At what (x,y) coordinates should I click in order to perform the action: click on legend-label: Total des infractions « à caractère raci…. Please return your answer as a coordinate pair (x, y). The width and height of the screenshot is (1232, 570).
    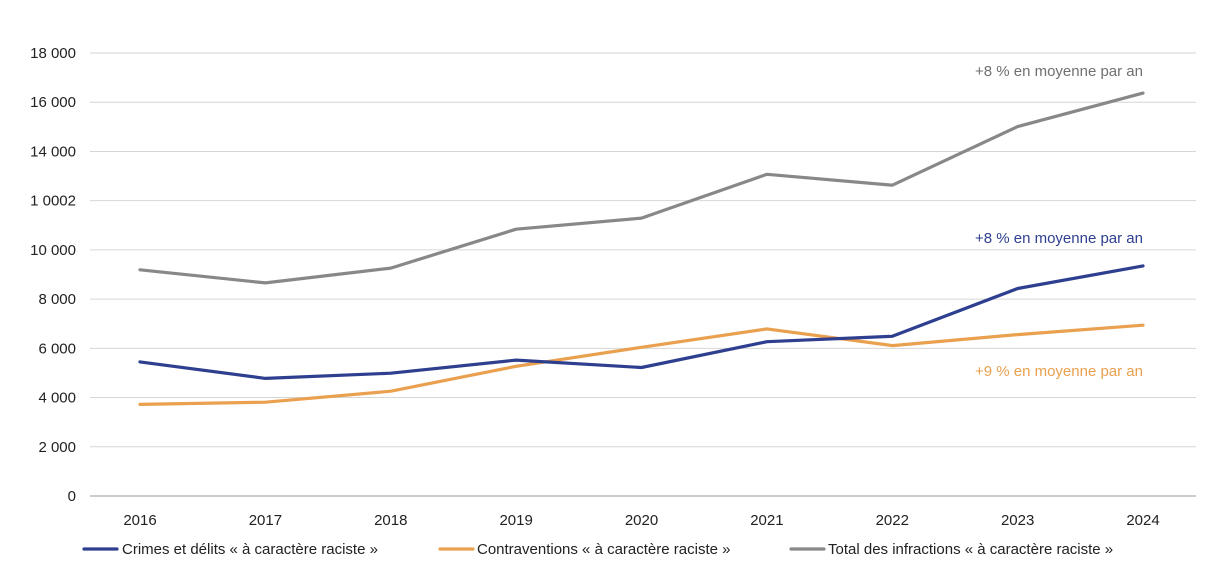
    Looking at the image, I should click on (970, 549).